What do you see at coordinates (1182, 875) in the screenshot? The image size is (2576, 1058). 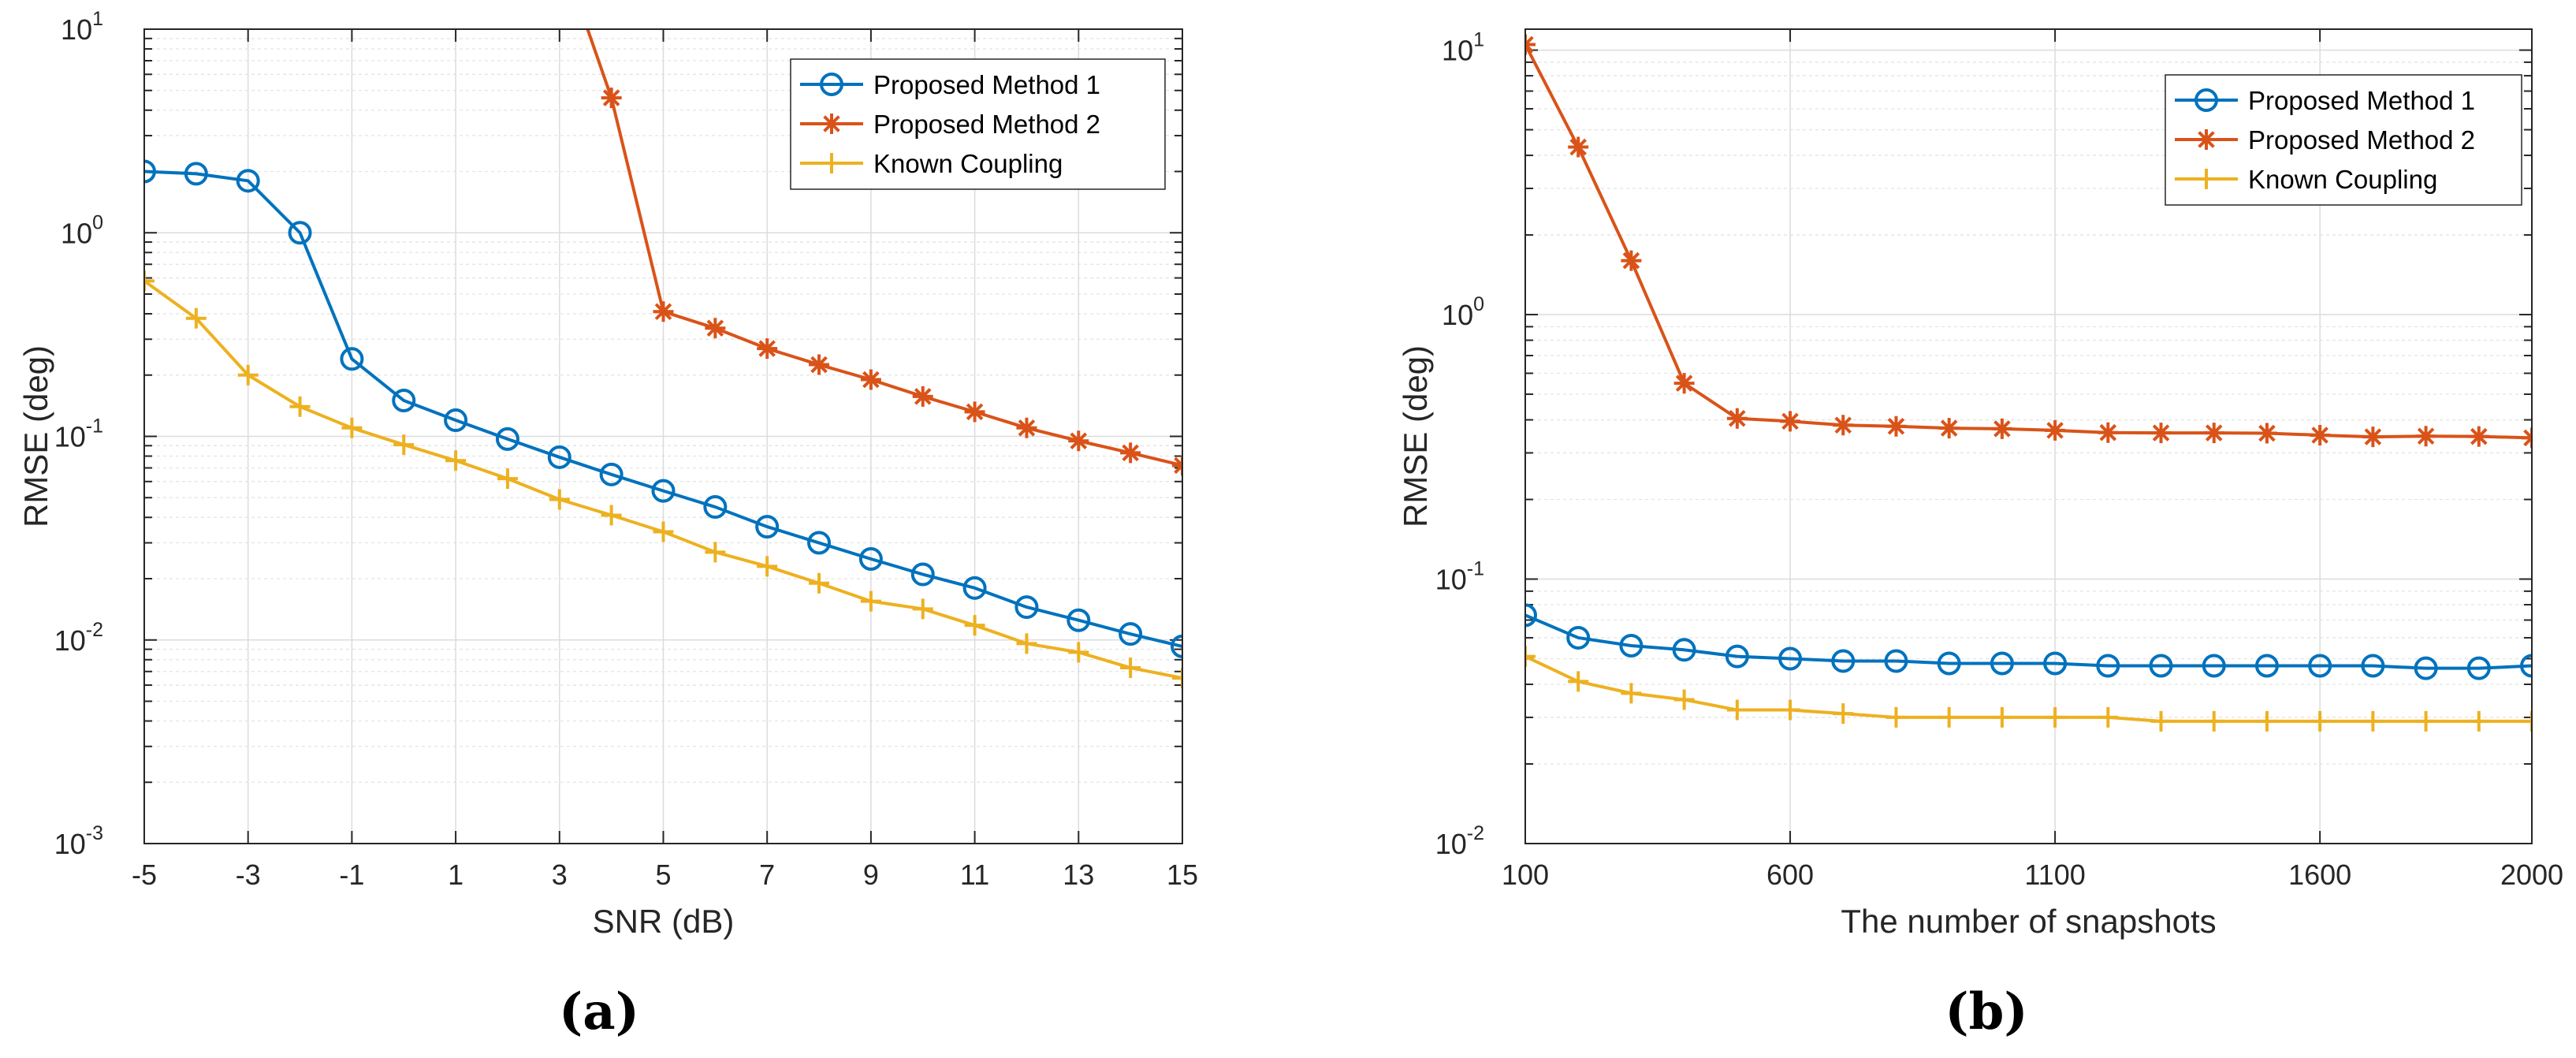 I see `x-tick-label: 15` at bounding box center [1182, 875].